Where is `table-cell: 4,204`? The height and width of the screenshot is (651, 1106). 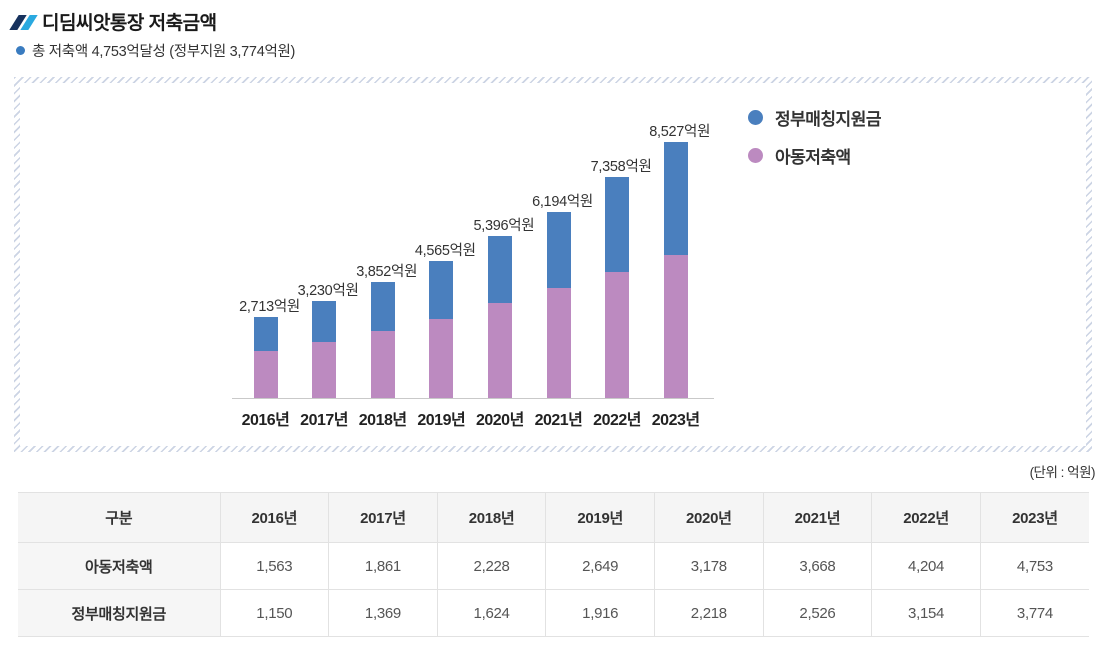 table-cell: 4,204 is located at coordinates (926, 566).